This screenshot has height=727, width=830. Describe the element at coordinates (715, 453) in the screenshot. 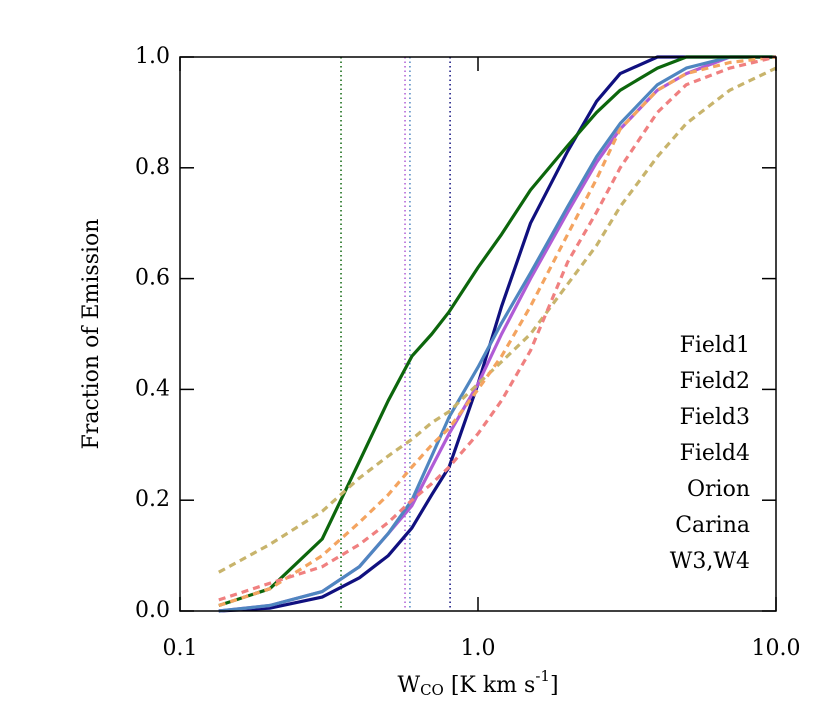

I see `legend-label: Field4` at that location.